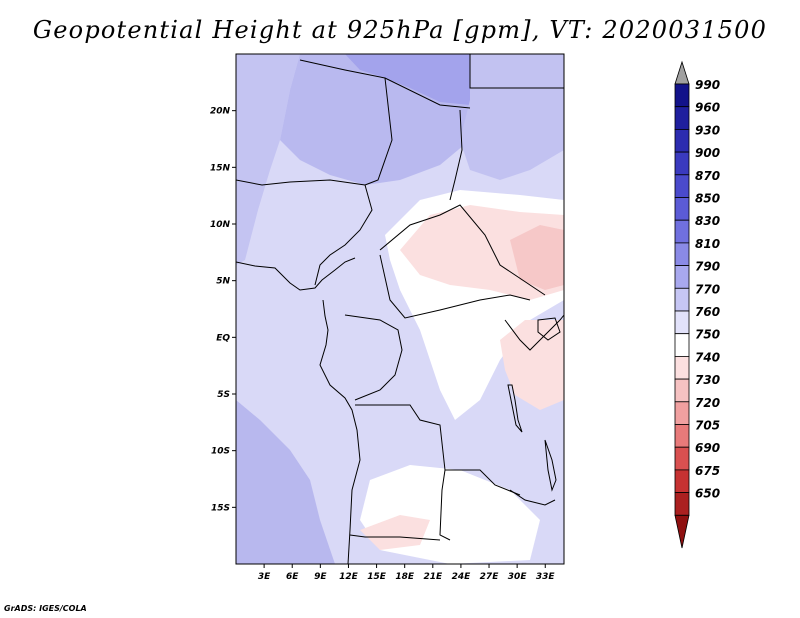 The width and height of the screenshot is (800, 618). What do you see at coordinates (707, 199) in the screenshot?
I see `colorbar-label: 850` at bounding box center [707, 199].